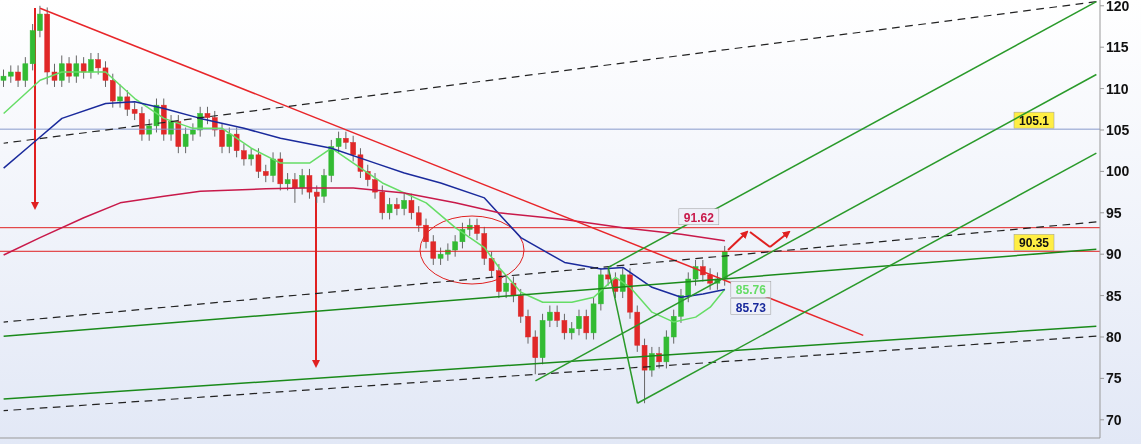 The width and height of the screenshot is (1141, 444). Describe the element at coordinates (1114, 336) in the screenshot. I see `y-tick-label: 80` at that location.